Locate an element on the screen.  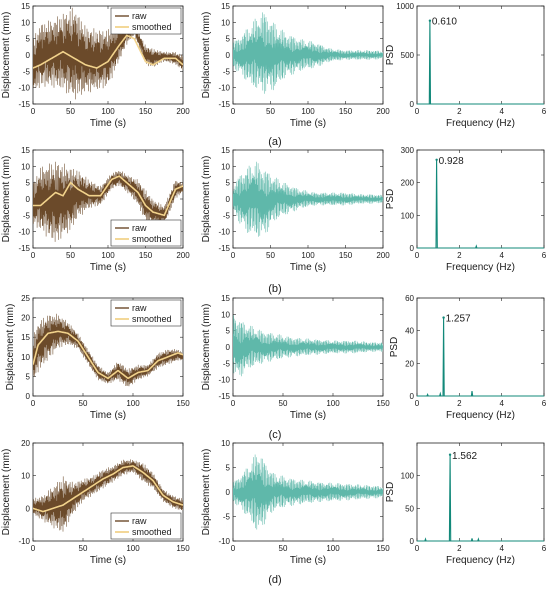
subfigure-caption: (a) is located at coordinates (274, 142).